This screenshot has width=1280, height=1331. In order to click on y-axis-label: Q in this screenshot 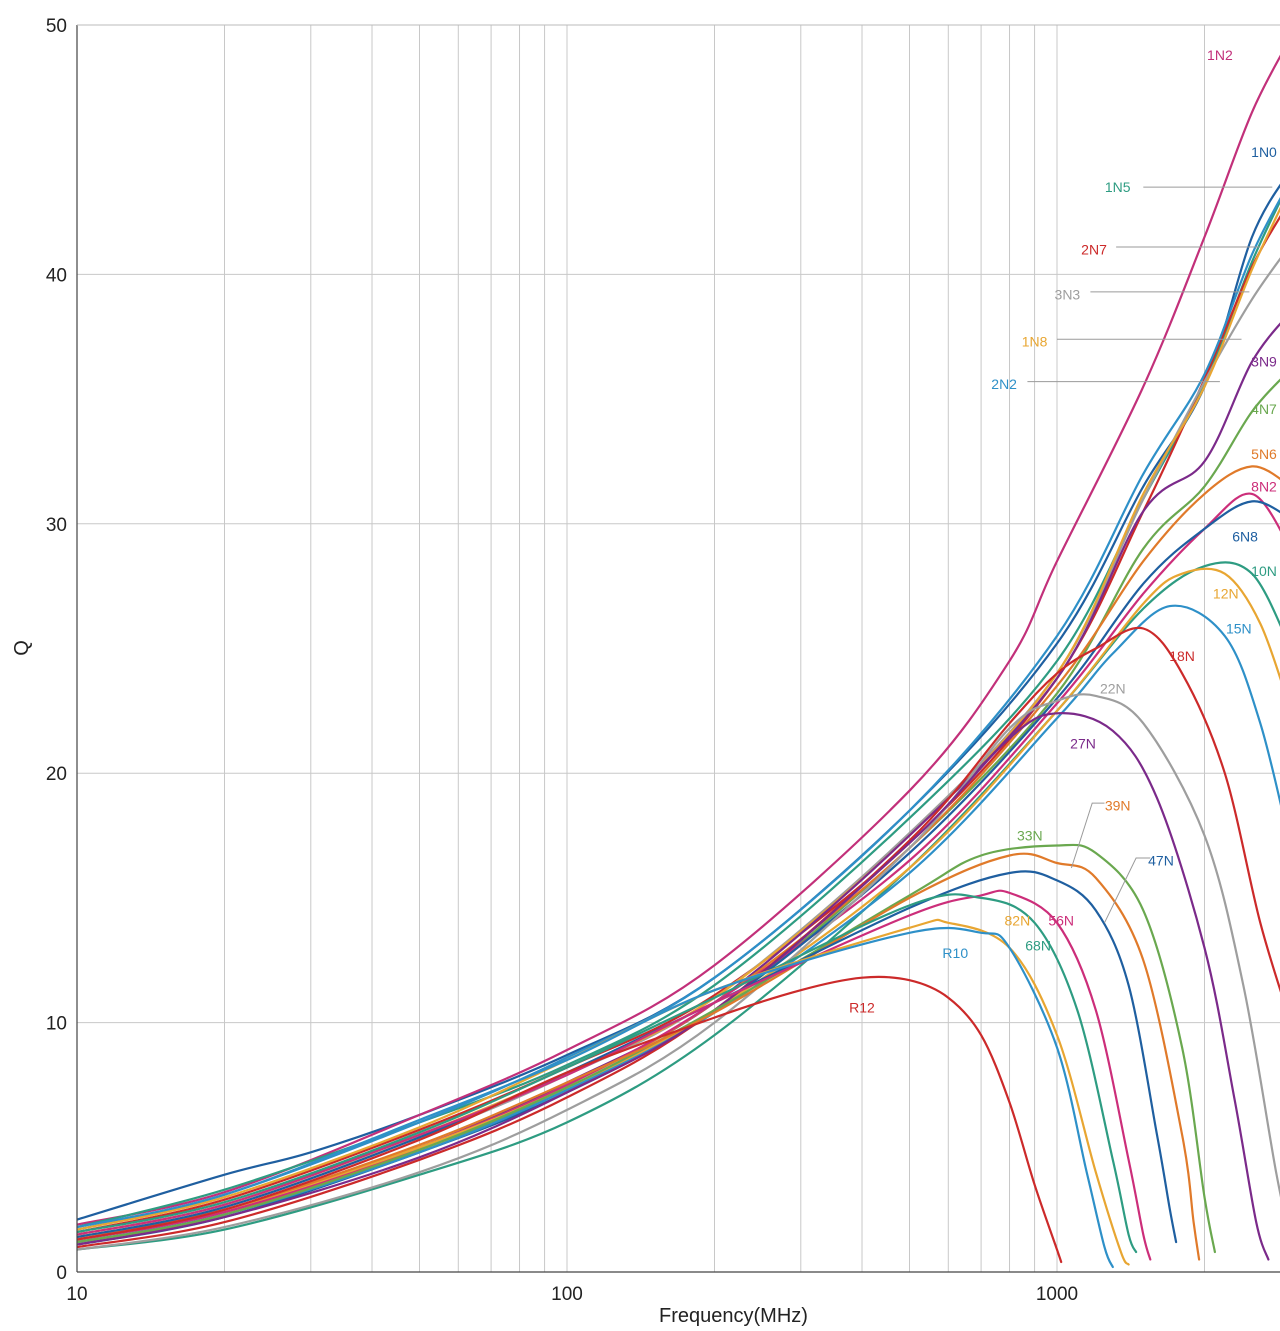, I will do `click(22, 648)`.